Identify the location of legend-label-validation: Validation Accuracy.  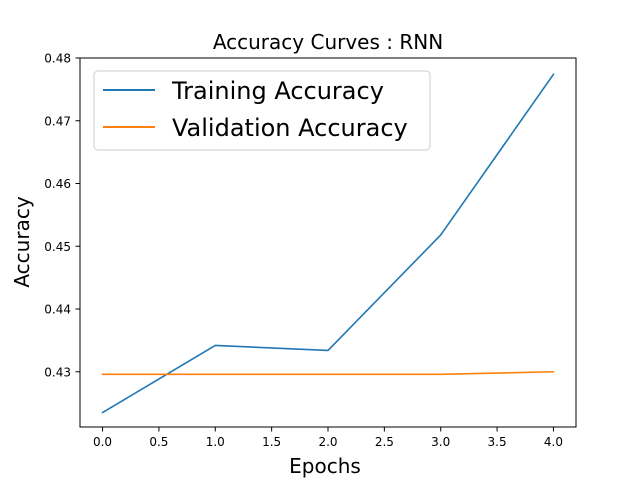
(290, 128).